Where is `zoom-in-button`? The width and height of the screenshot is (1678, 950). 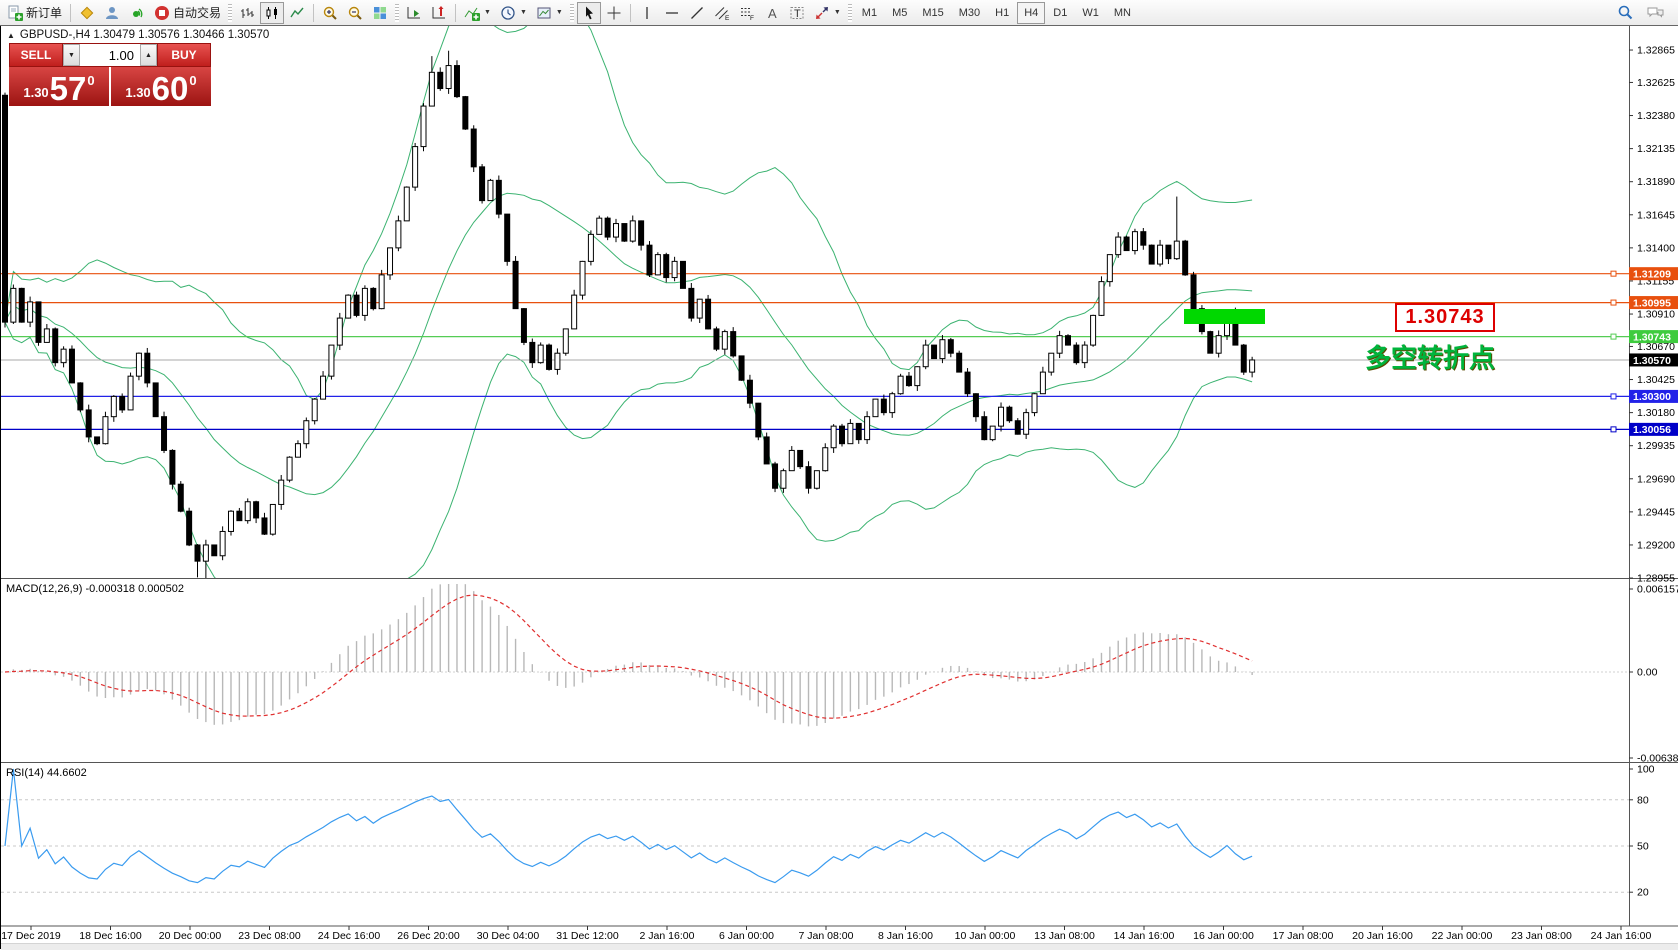 zoom-in-button is located at coordinates (330, 13).